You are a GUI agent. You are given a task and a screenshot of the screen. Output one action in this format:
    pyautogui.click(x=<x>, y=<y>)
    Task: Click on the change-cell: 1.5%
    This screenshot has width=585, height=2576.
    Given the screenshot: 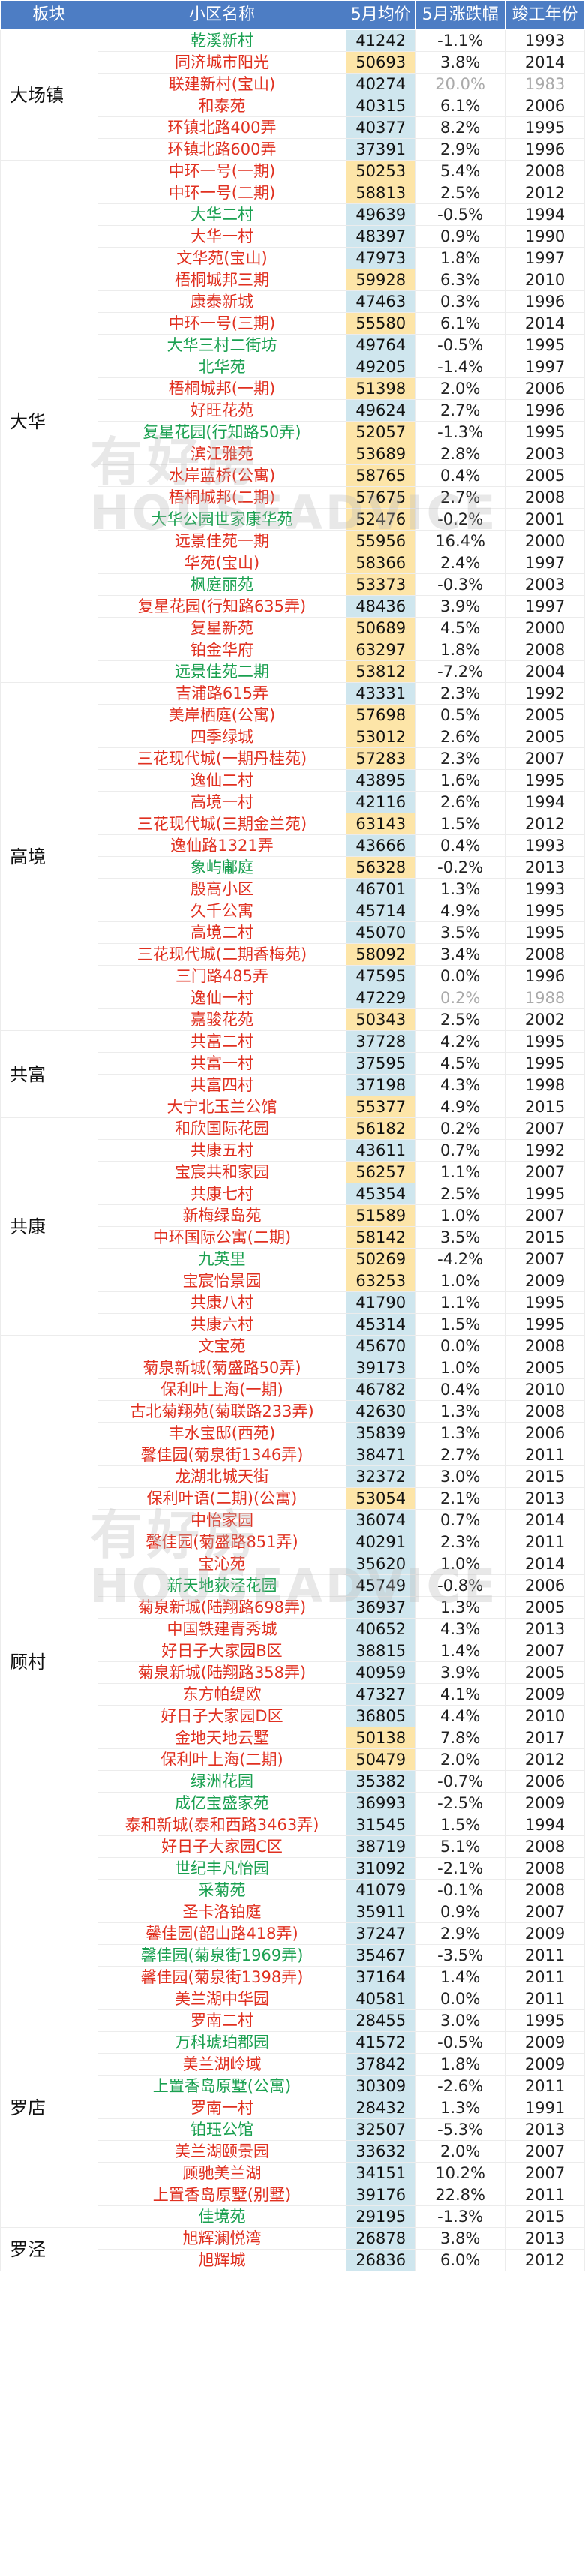 What is the action you would take?
    pyautogui.click(x=460, y=824)
    